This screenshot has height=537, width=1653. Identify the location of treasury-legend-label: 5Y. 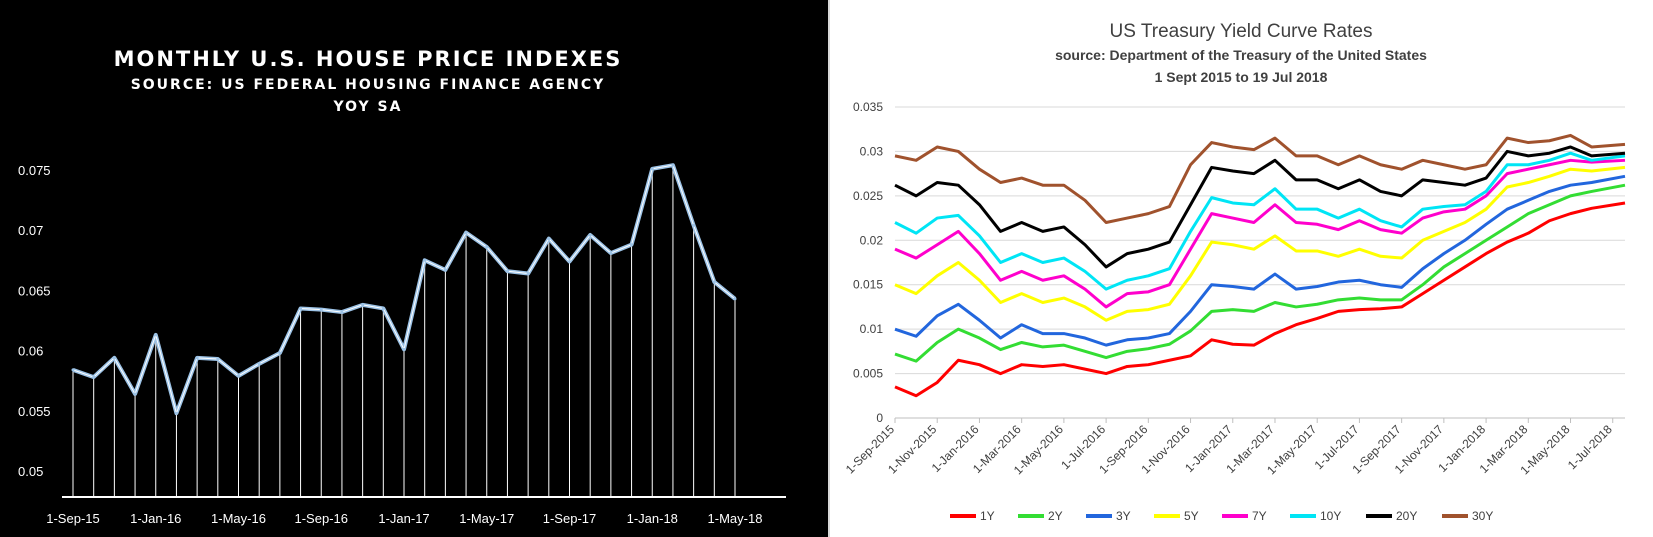
(1191, 516).